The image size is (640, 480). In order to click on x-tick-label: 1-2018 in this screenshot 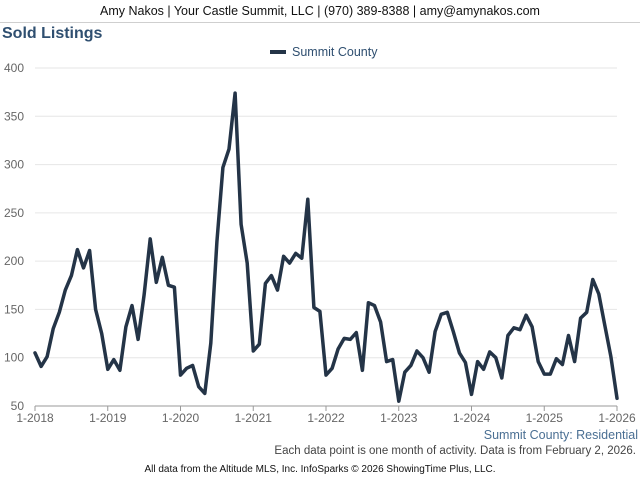, I will do `click(35, 418)`.